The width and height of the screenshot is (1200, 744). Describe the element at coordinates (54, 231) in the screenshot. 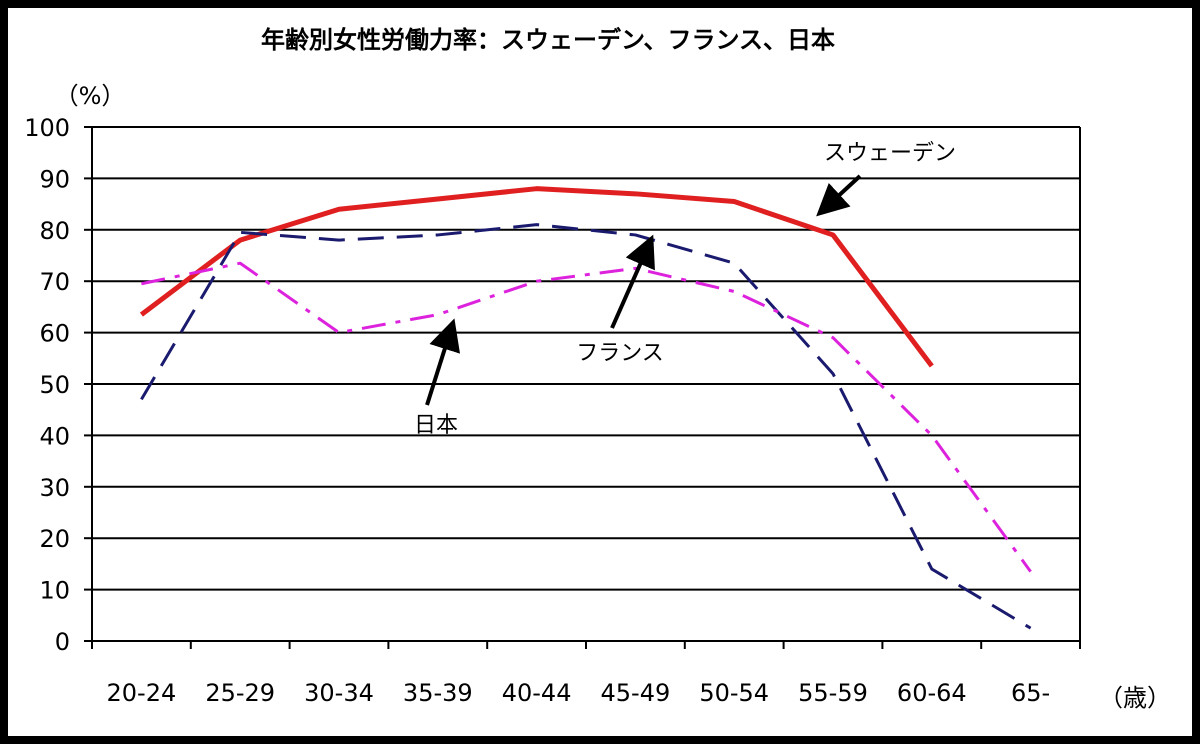

I see `y-tick-label: 80` at that location.